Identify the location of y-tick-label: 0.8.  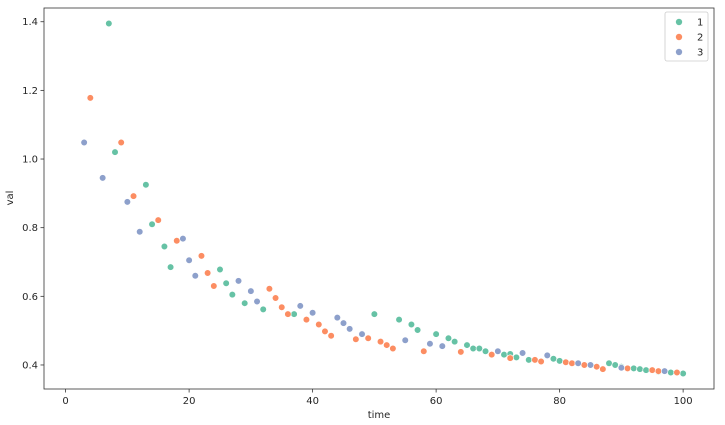
(30, 228).